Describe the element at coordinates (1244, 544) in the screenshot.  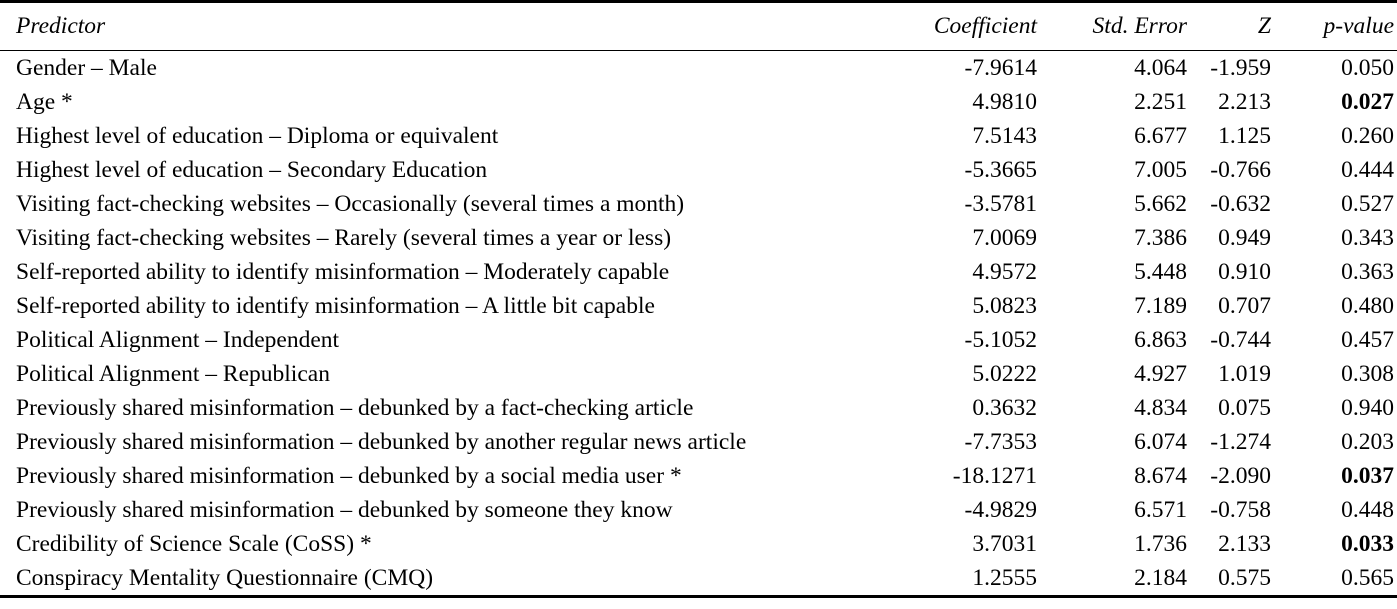
I see `z-cell: 2.133` at that location.